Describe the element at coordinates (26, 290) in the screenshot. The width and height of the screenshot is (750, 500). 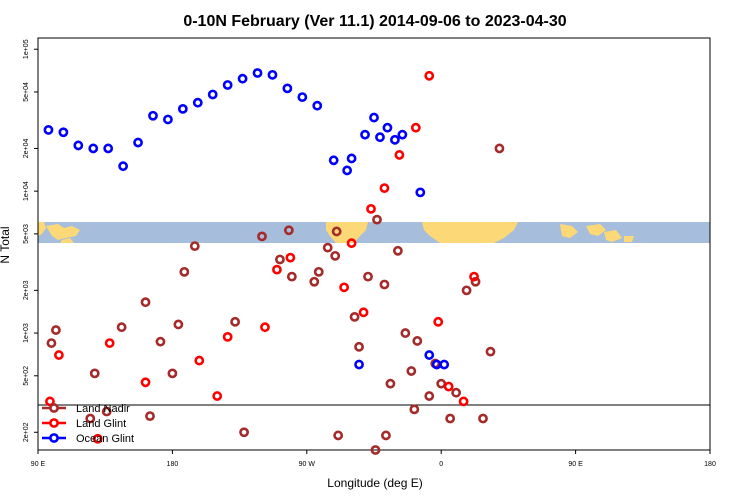
I see `y-tick-label: 2e+03` at that location.